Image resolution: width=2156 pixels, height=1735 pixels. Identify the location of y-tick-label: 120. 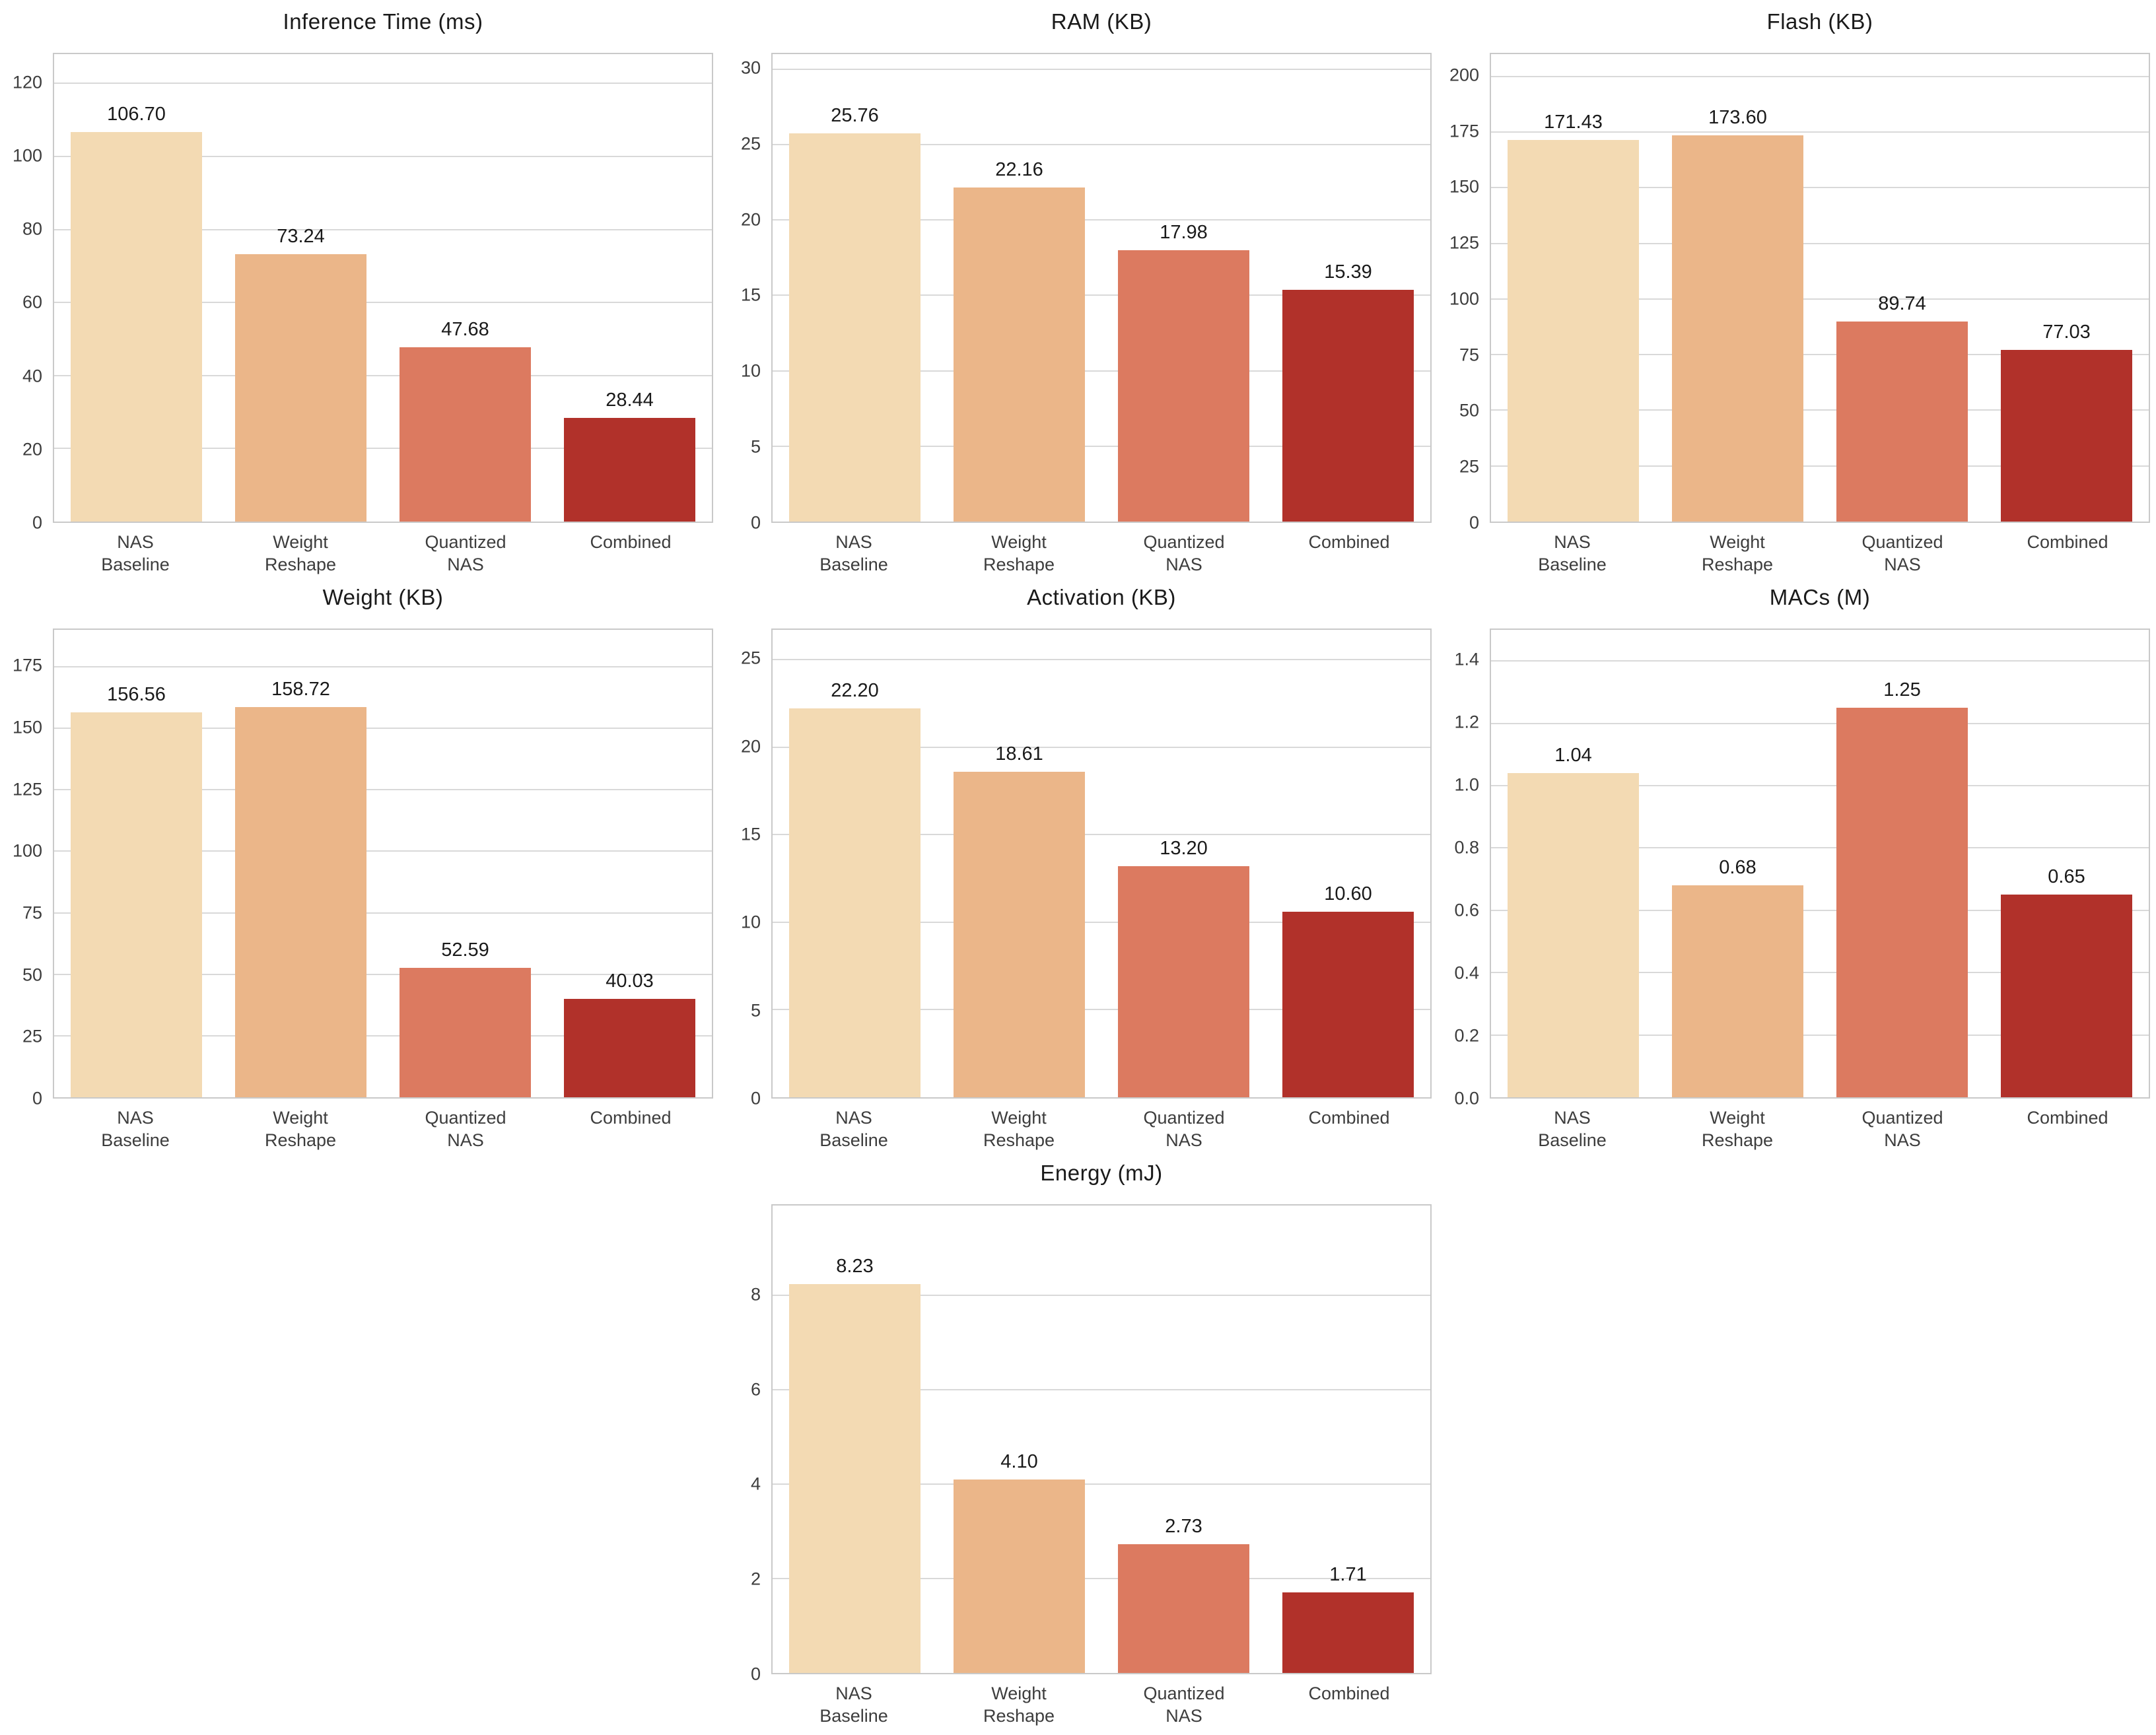
(27, 82).